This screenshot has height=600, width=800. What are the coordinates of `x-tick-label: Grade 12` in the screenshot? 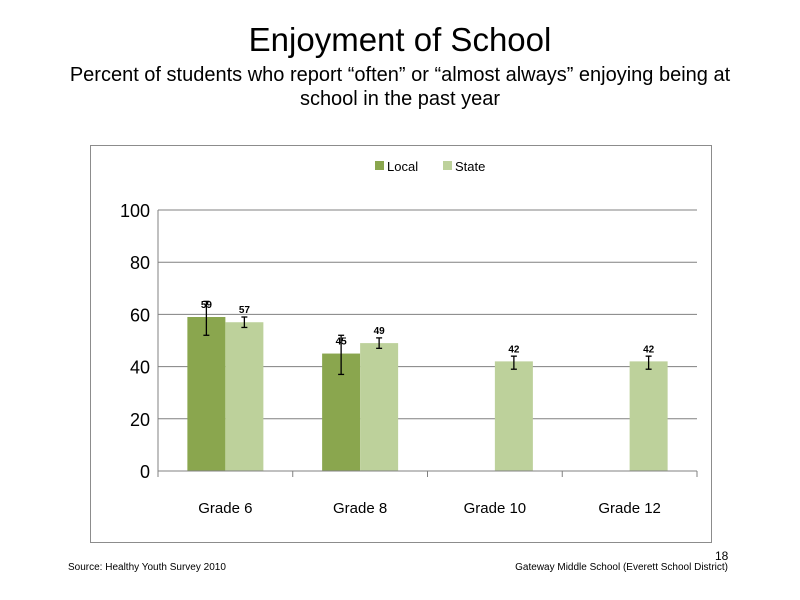 It's located at (629, 508).